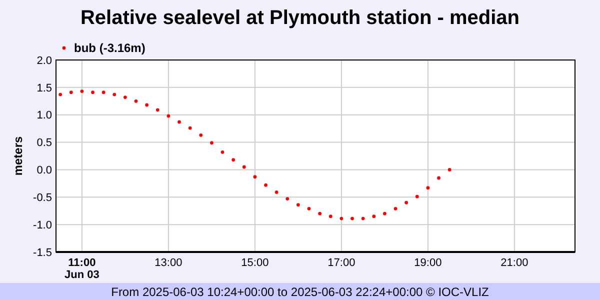  Describe the element at coordinates (168, 263) in the screenshot. I see `x-tick-label: 13:00` at that location.